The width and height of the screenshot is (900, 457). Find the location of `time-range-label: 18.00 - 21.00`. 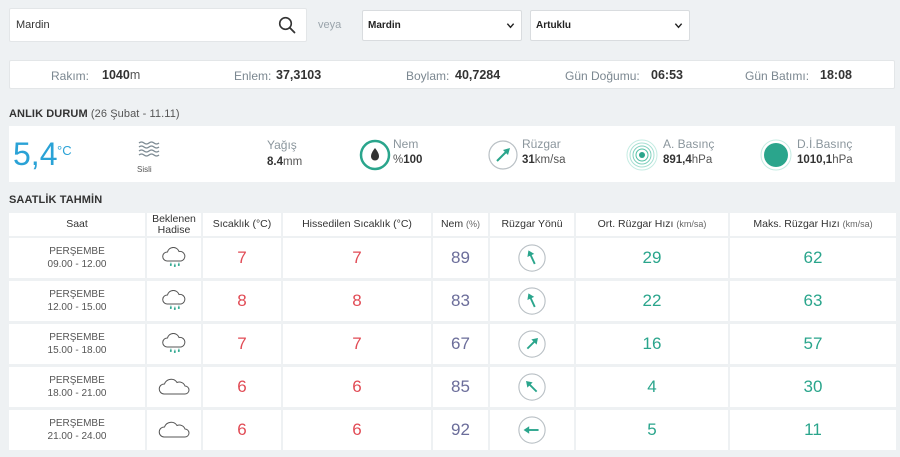

time-range-label: 18.00 - 21.00 is located at coordinates (77, 393).